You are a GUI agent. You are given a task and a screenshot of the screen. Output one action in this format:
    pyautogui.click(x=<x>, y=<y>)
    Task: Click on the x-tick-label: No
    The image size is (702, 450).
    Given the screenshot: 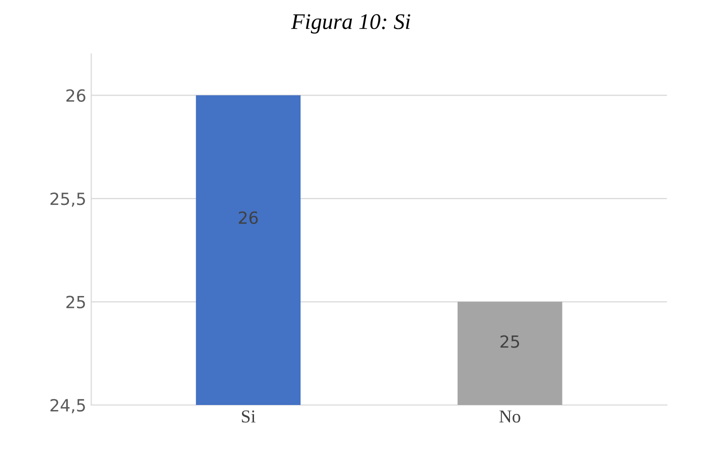 What is the action you would take?
    pyautogui.click(x=509, y=416)
    